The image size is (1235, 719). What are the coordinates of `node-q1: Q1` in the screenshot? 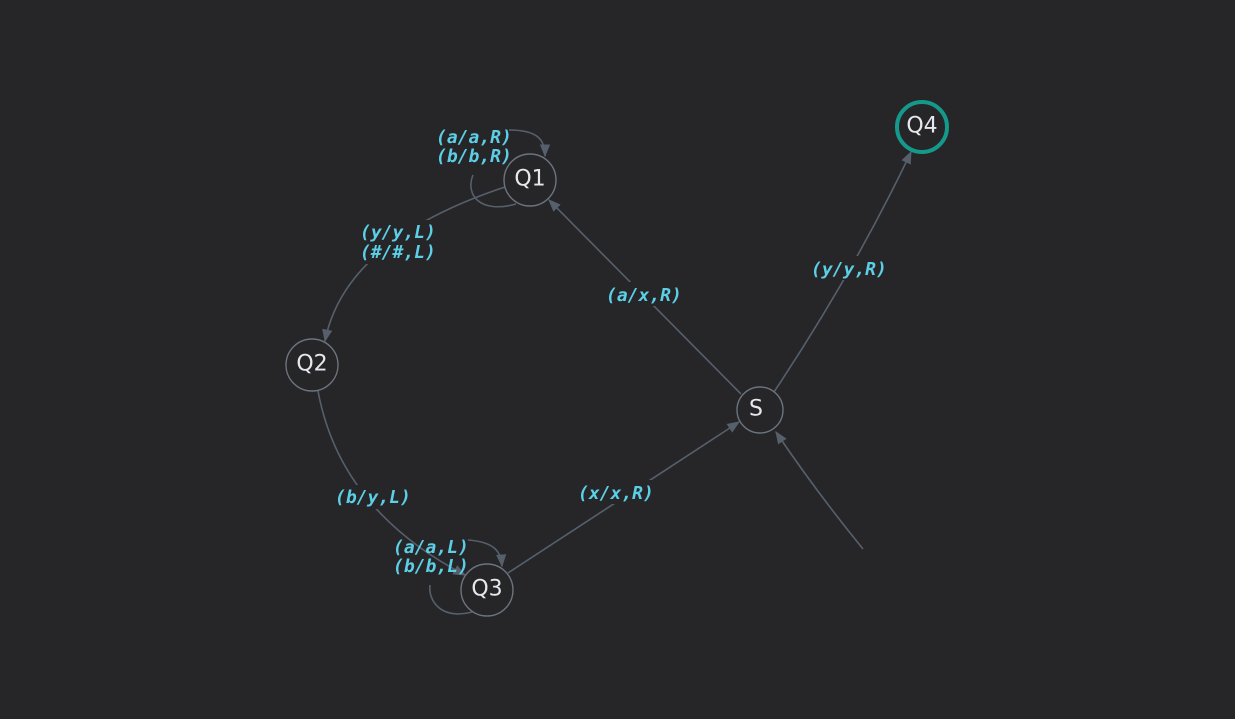 It's located at (530, 180).